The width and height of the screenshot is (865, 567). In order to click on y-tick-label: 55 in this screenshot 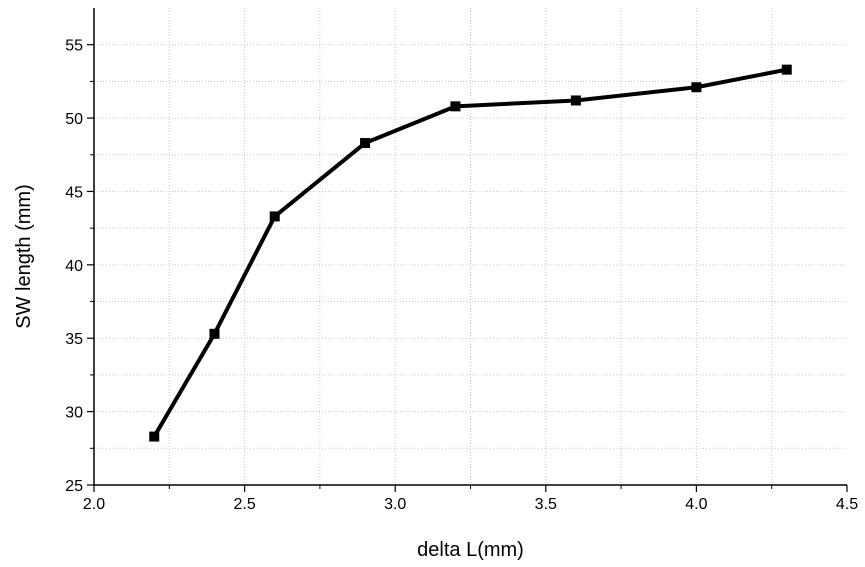, I will do `click(74, 46)`.